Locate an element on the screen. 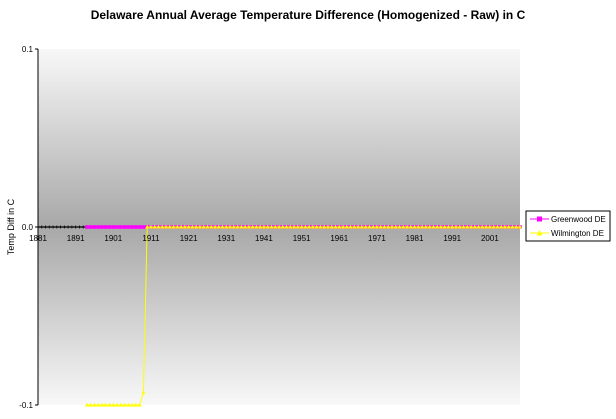  x-tick-label: 1991 is located at coordinates (452, 238).